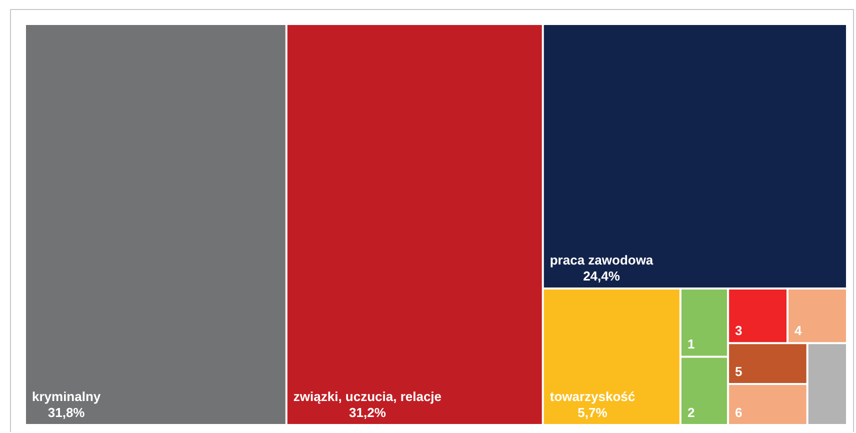 The image size is (856, 433). Describe the element at coordinates (798, 330) in the screenshot. I see `category-label: 4` at that location.